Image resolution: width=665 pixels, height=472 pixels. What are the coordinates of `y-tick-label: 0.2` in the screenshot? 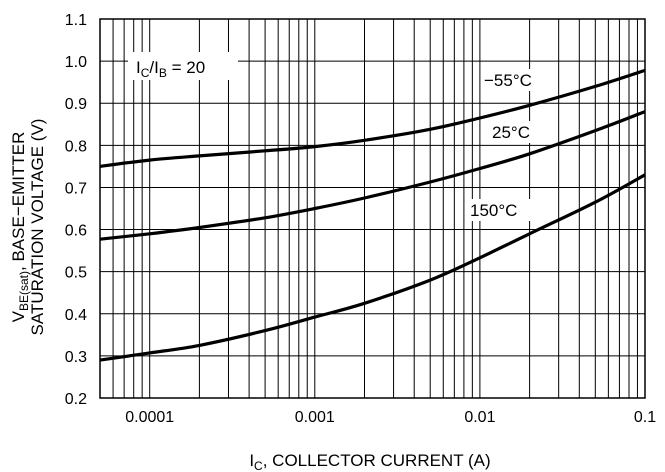 It's located at (76, 399).